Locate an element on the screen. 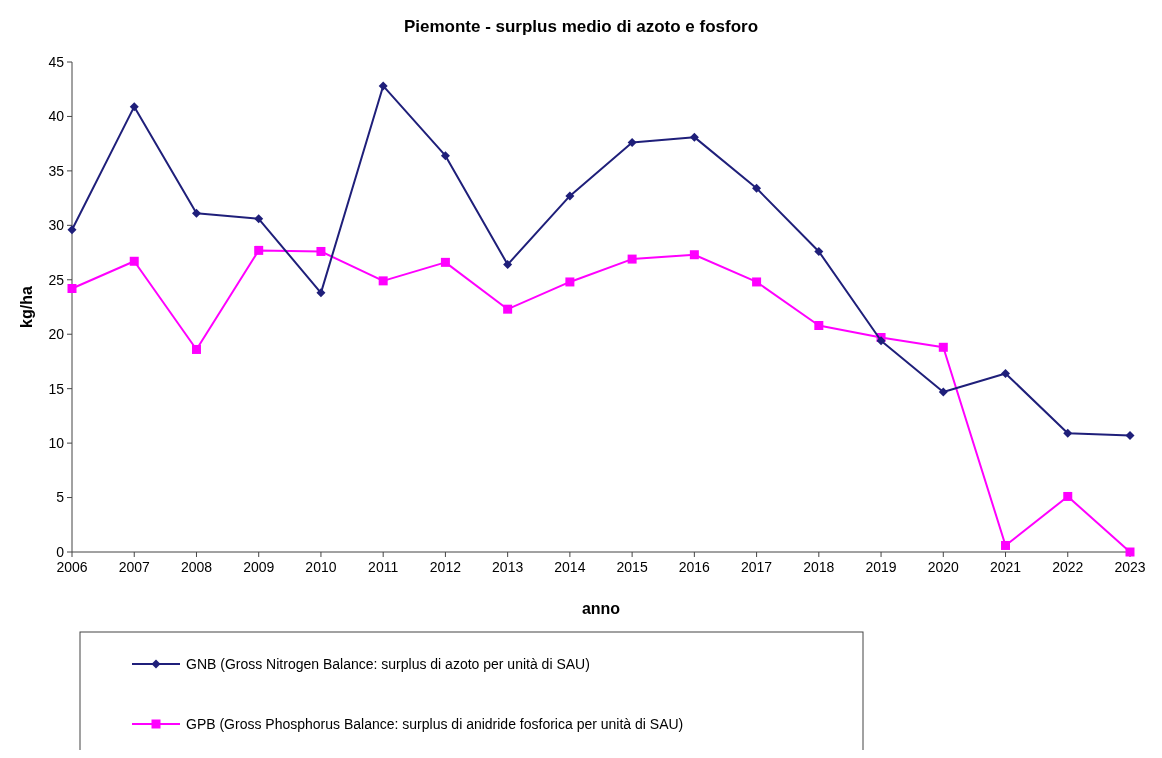 The width and height of the screenshot is (1162, 758). x-tick-label: 2017 is located at coordinates (757, 567).